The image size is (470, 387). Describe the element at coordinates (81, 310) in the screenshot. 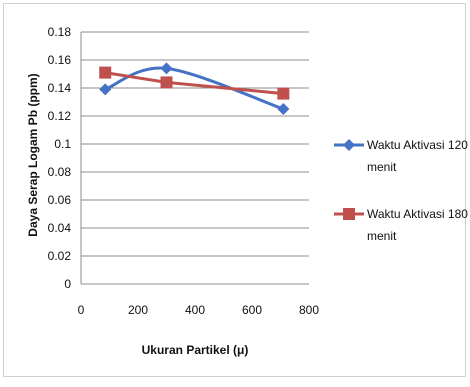

I see `x-tick-label: 0` at that location.